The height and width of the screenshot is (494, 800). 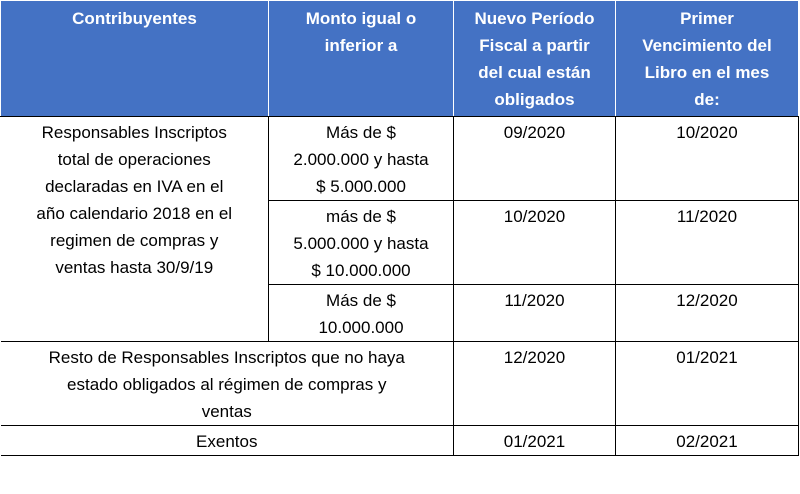 I want to click on vencimiento-cell: 01/2021, so click(x=707, y=383).